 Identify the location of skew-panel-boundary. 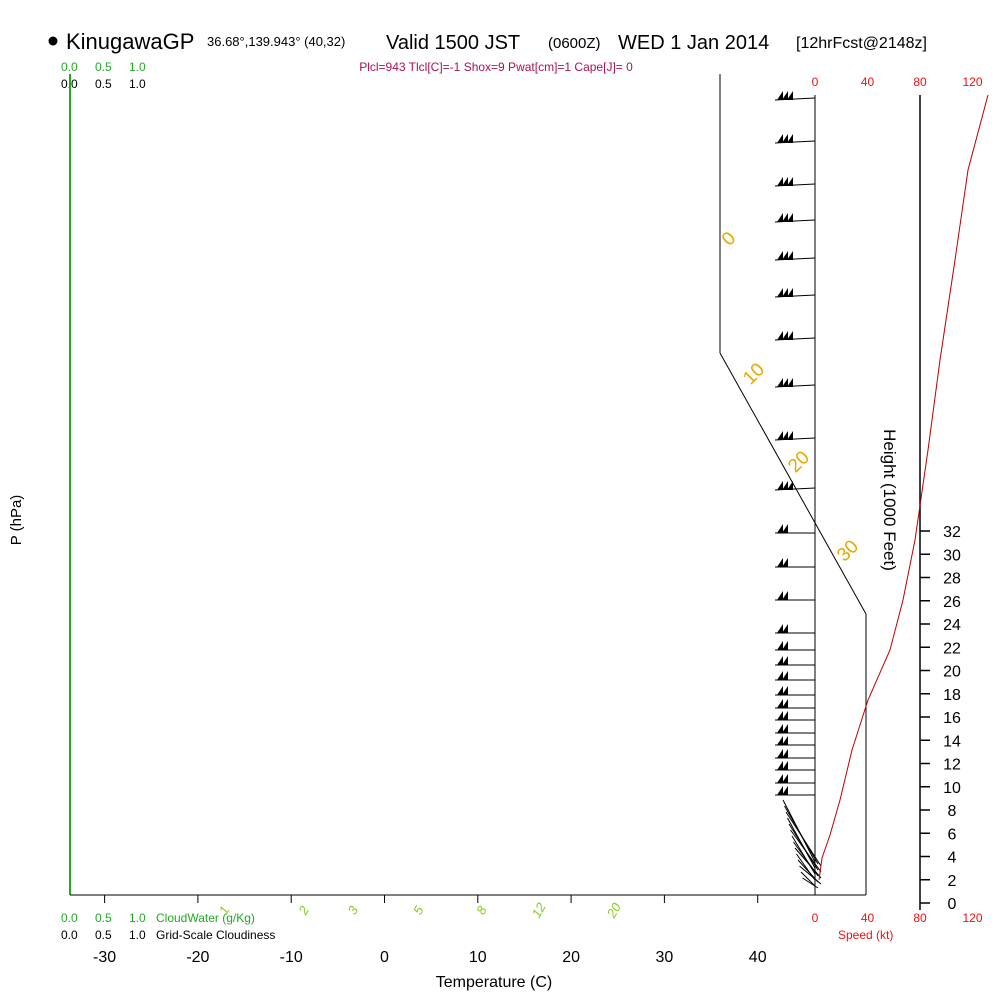
(793, 623).